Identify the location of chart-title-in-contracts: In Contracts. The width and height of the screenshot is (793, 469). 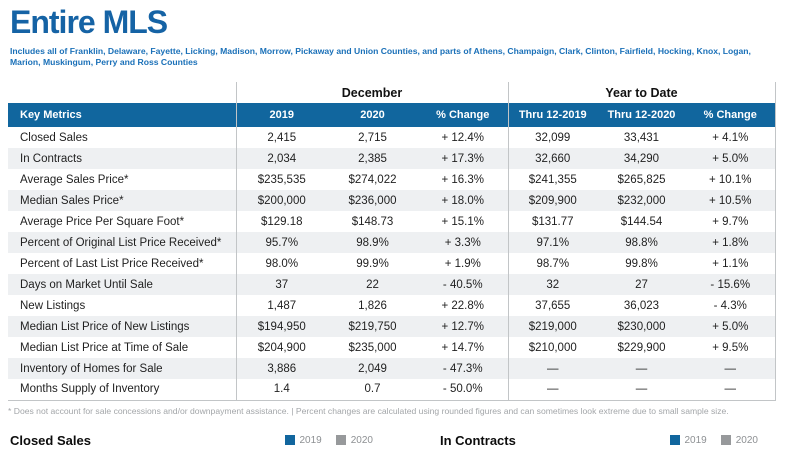
(478, 440).